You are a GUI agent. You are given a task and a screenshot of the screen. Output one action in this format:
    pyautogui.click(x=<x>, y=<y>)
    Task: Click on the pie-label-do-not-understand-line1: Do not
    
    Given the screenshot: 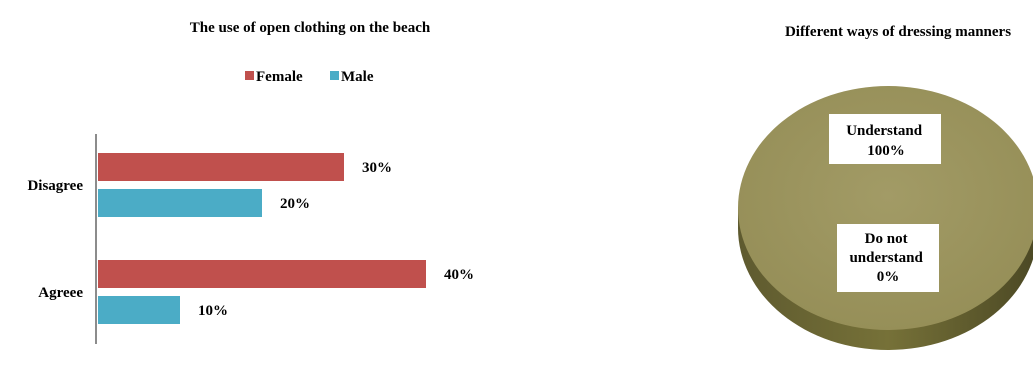 What is the action you would take?
    pyautogui.click(x=886, y=239)
    